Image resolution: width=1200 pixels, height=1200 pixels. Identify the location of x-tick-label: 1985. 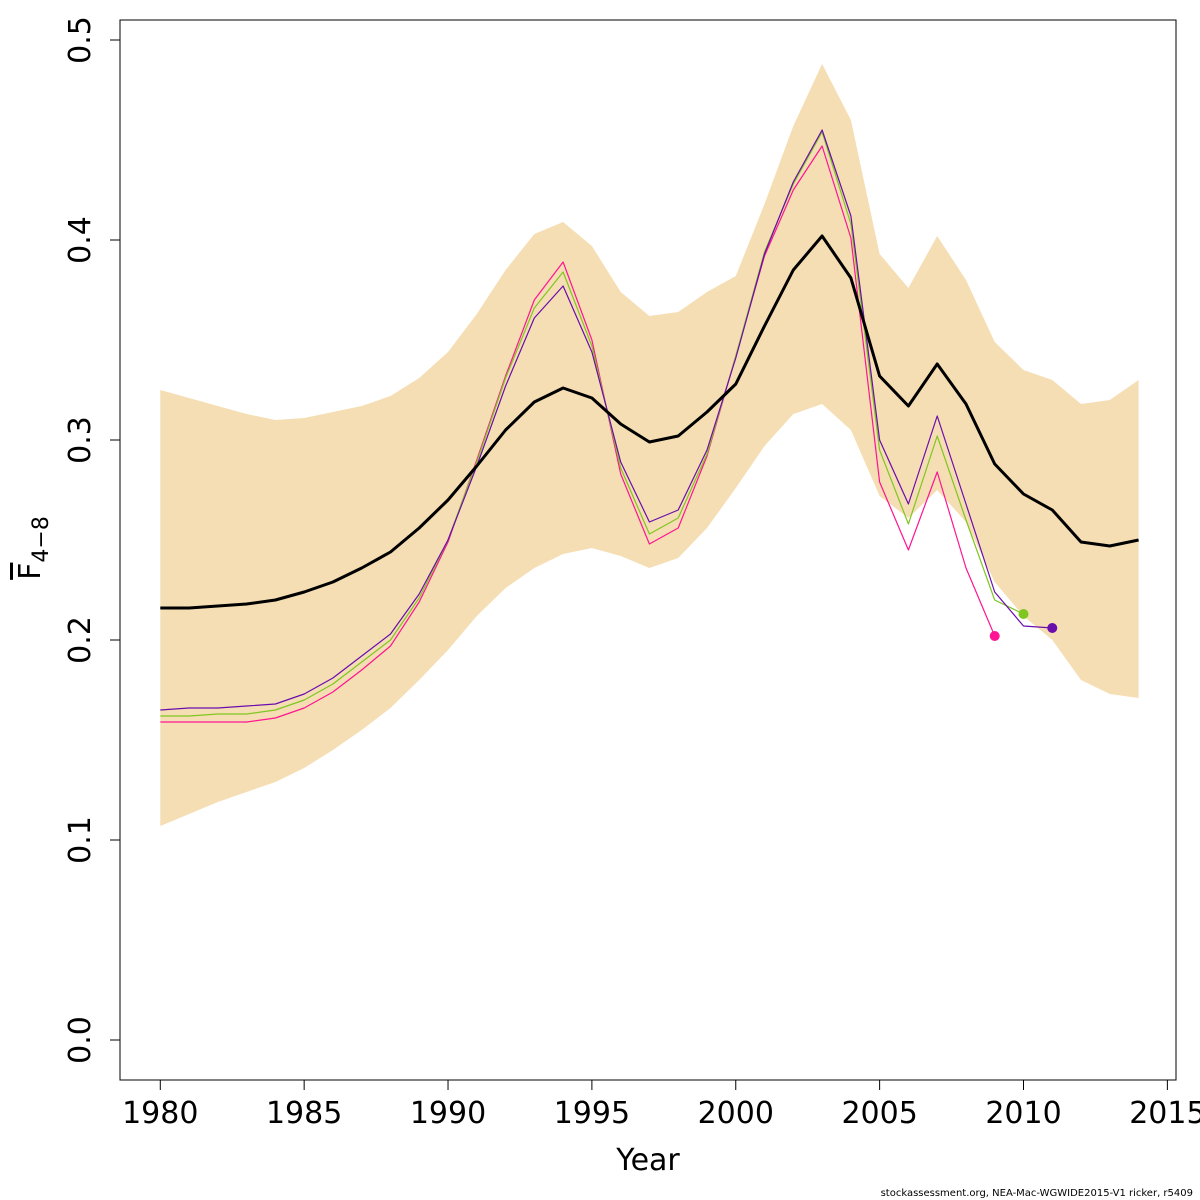
(304, 1113).